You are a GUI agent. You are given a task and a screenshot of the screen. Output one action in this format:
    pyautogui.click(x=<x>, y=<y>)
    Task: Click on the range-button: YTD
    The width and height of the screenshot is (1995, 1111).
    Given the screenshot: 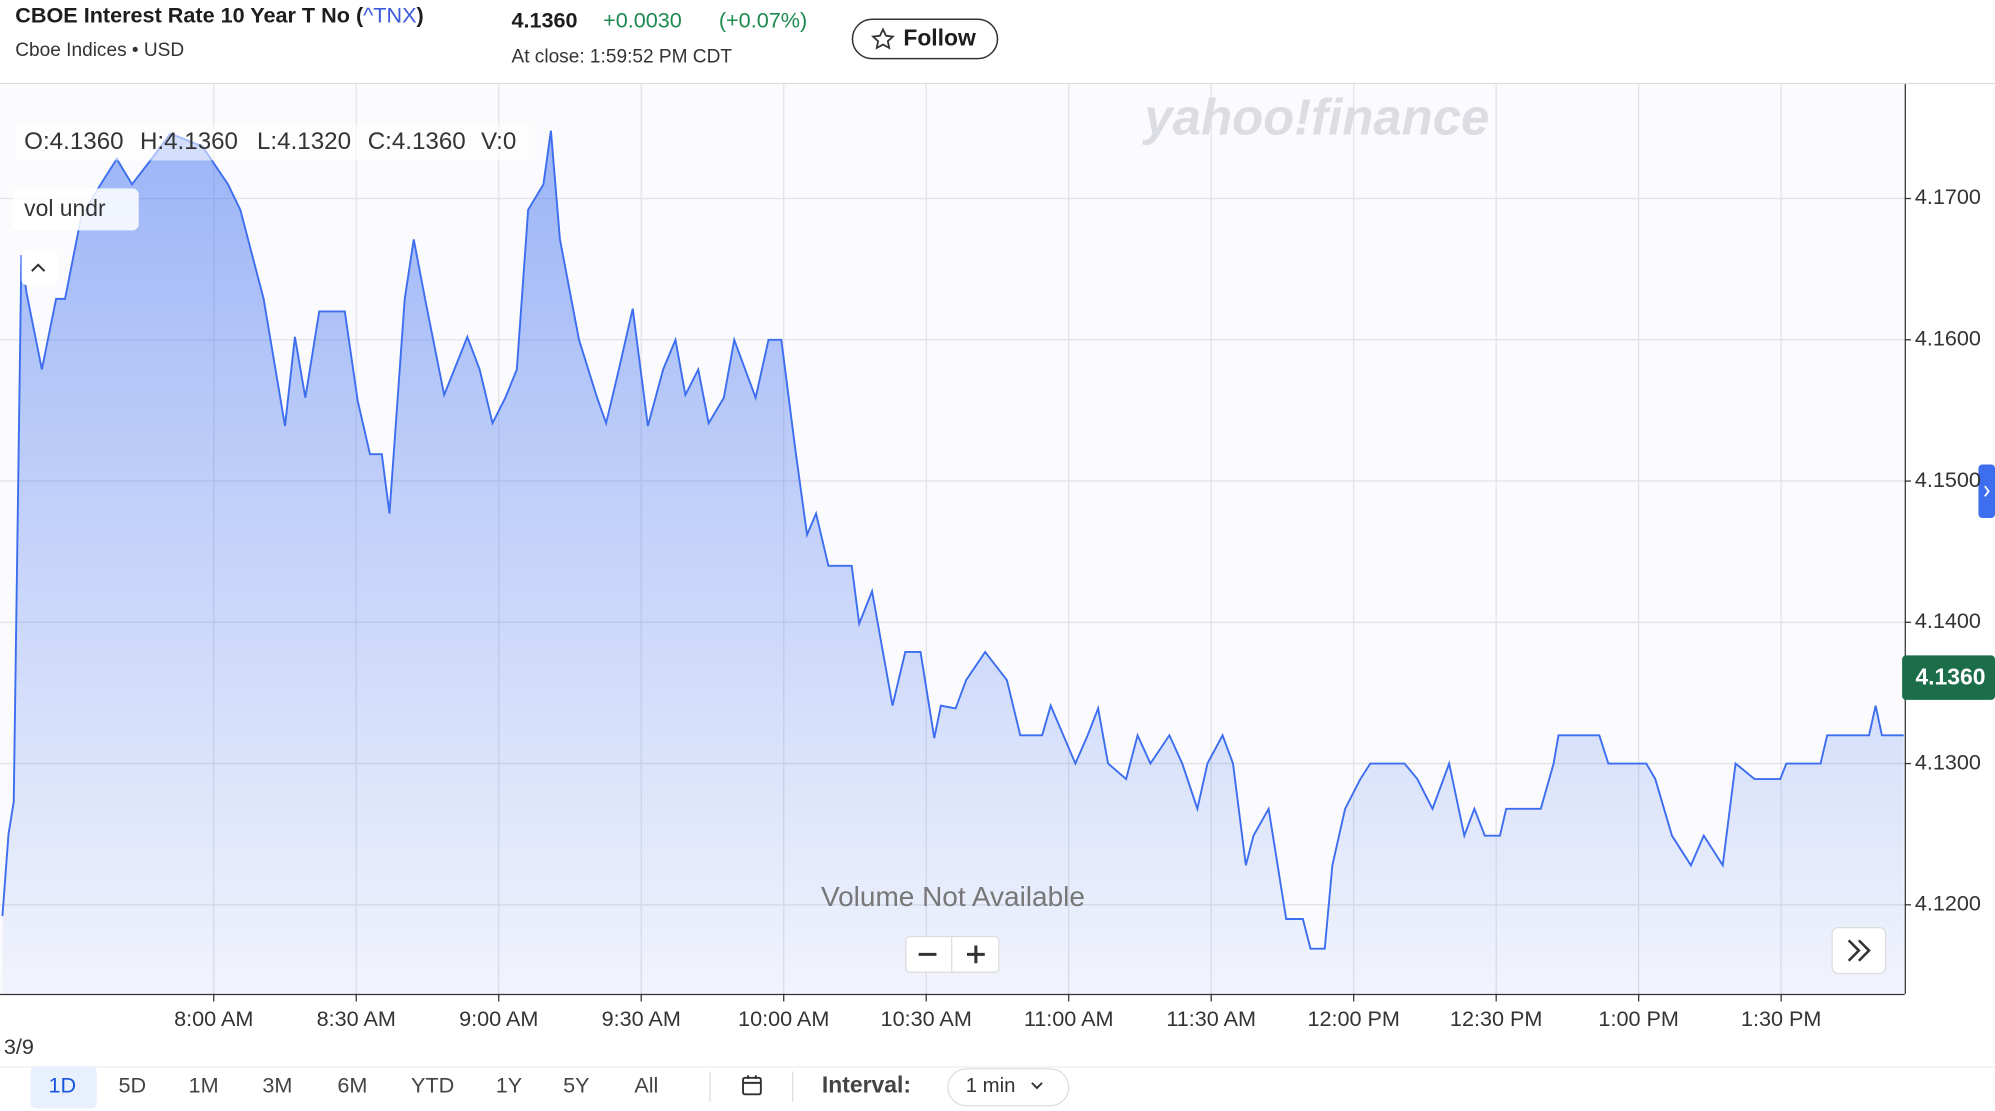 What is the action you would take?
    pyautogui.click(x=432, y=1084)
    